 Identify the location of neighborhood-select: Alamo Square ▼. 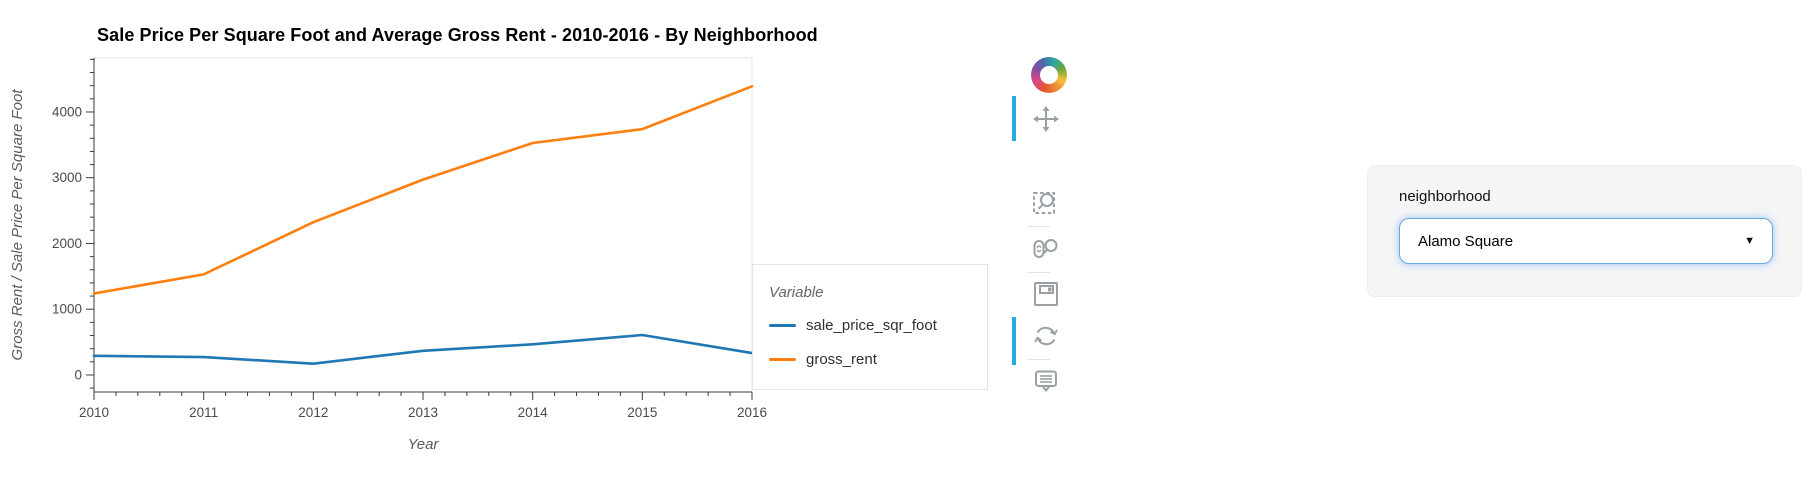
(1586, 241).